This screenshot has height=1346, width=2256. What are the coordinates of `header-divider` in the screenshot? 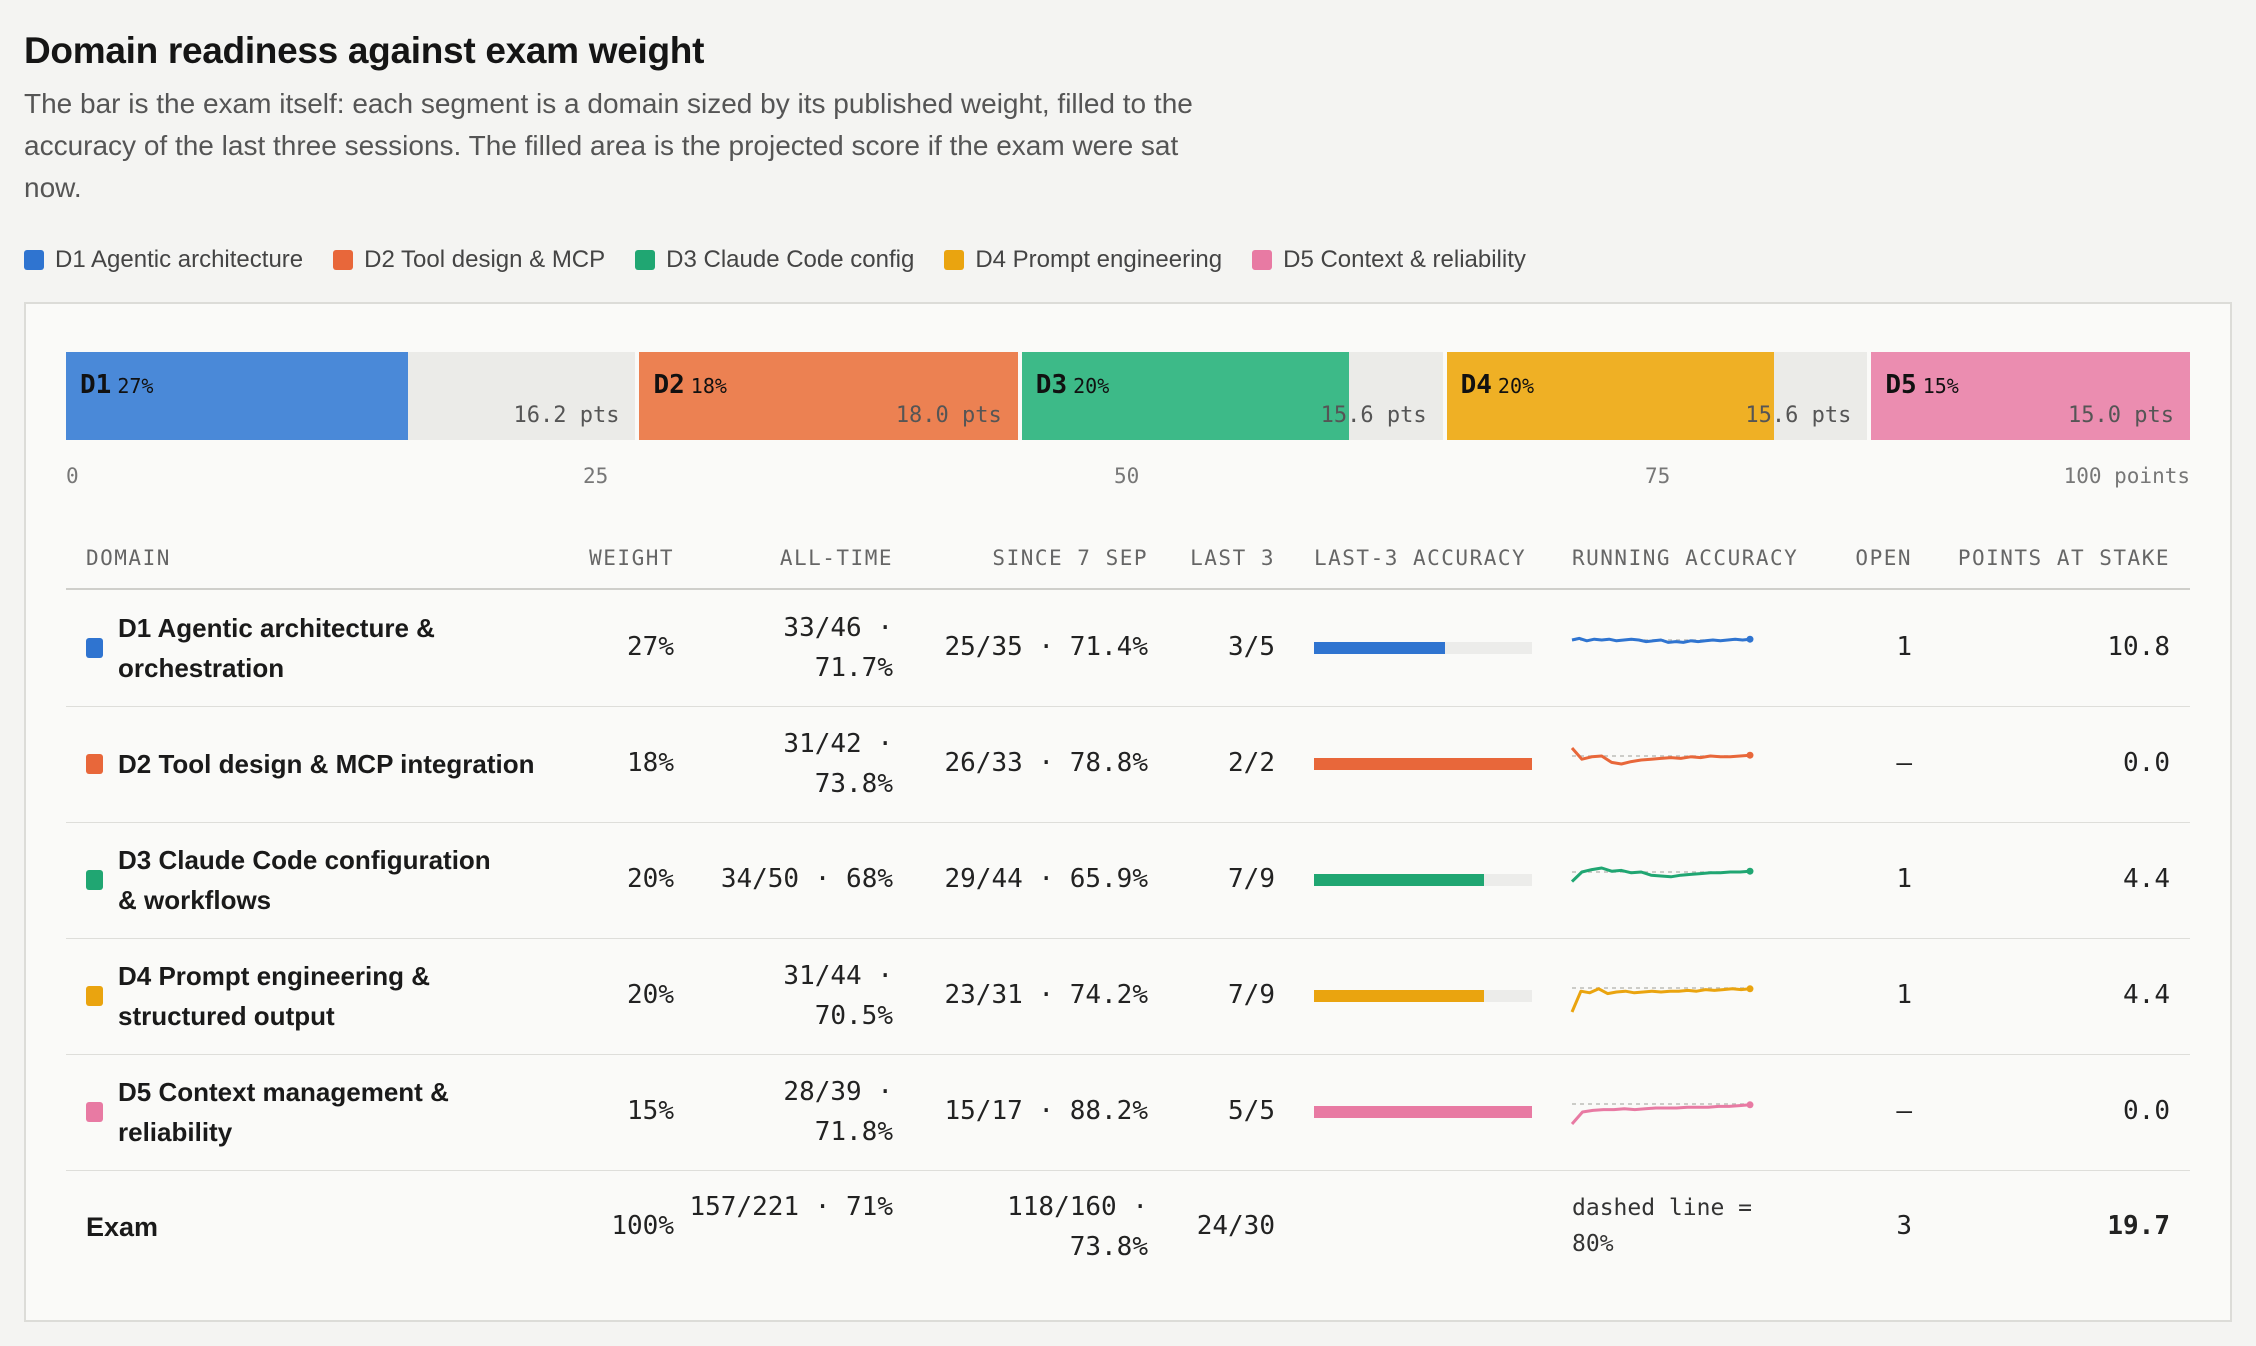 It's located at (1128, 589).